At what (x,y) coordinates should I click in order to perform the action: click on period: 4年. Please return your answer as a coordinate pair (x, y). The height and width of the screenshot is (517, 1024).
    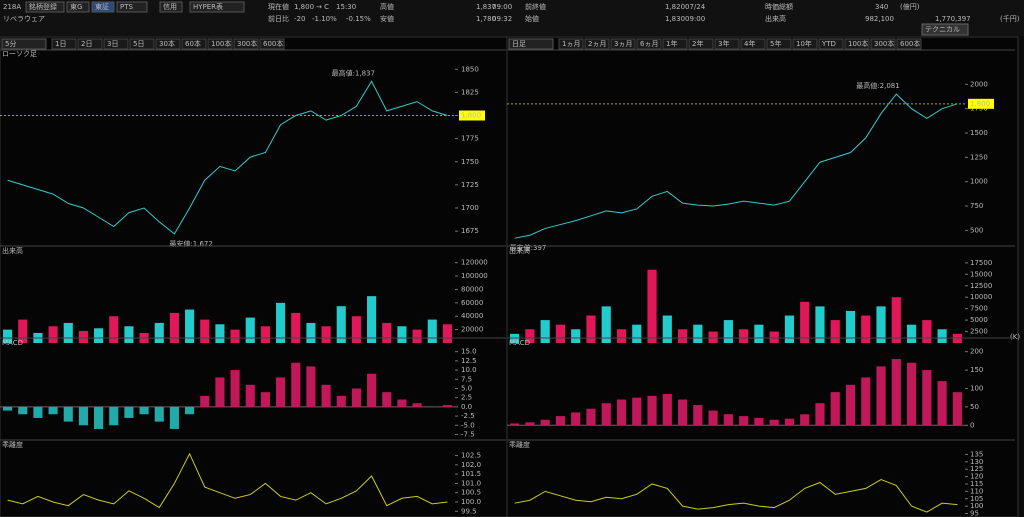
    Looking at the image, I should click on (749, 43).